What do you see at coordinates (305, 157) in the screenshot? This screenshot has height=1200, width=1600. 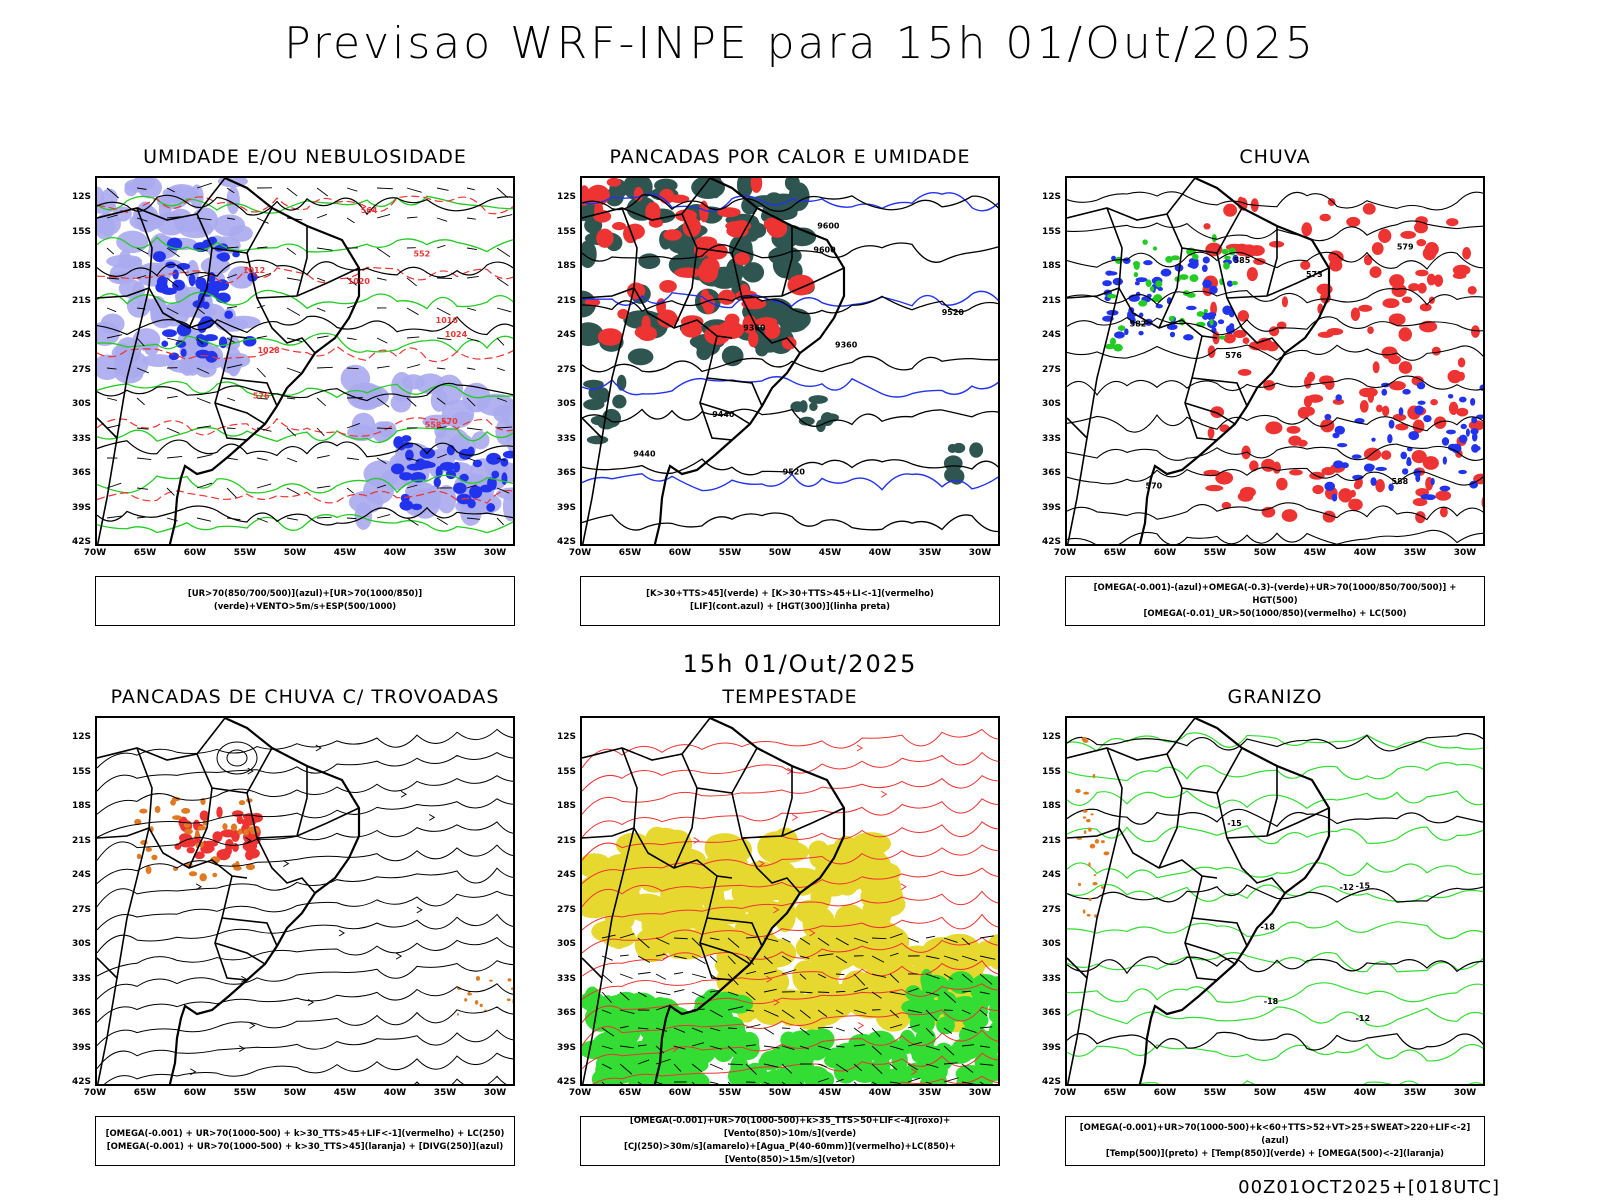 I see `panel-title: UMIDADE E/OU NEBULOSIDADE` at bounding box center [305, 157].